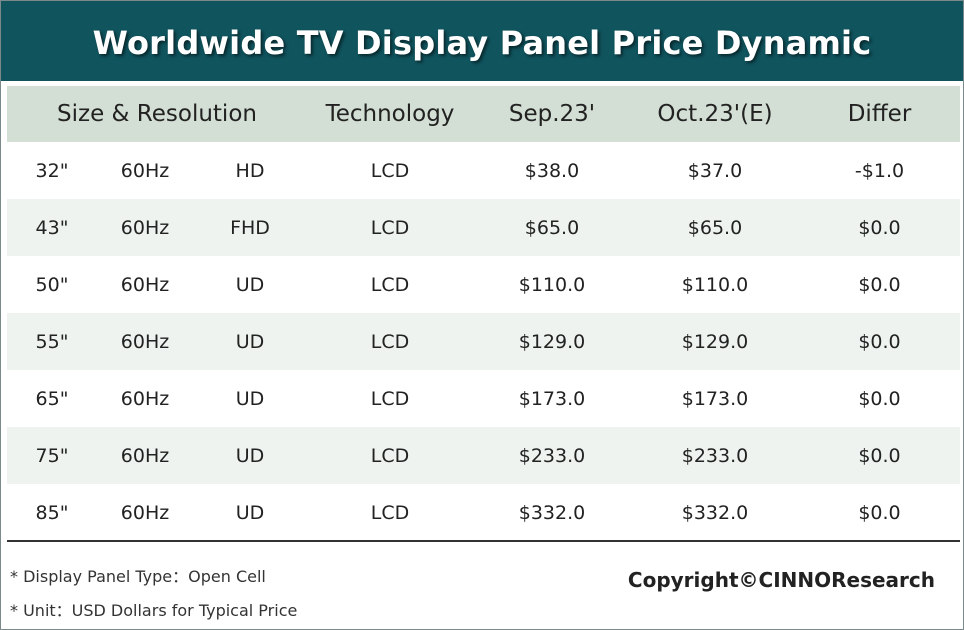 Image resolution: width=964 pixels, height=630 pixels. What do you see at coordinates (52, 227) in the screenshot?
I see `cell-size: 43"` at bounding box center [52, 227].